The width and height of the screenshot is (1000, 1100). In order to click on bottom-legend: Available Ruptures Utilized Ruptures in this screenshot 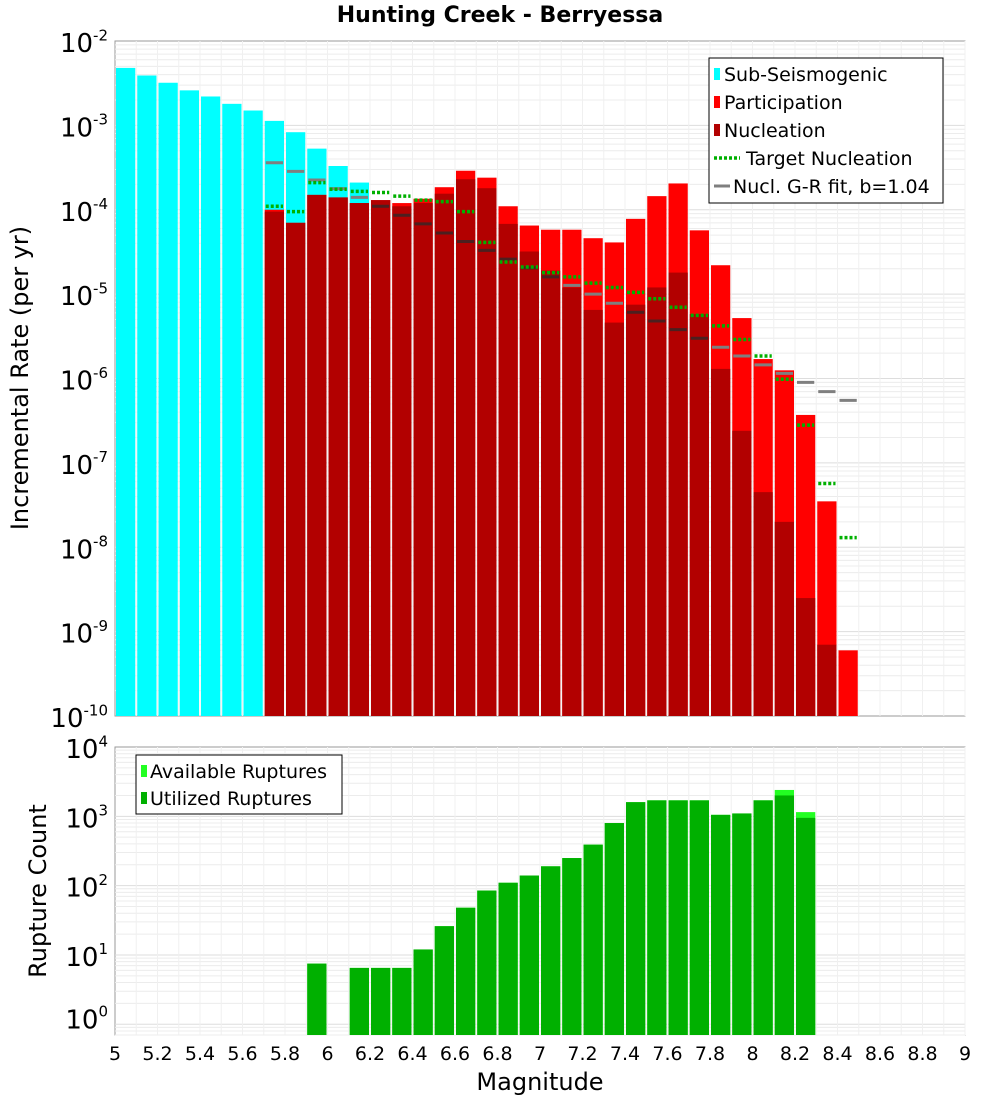, I will do `click(239, 784)`.